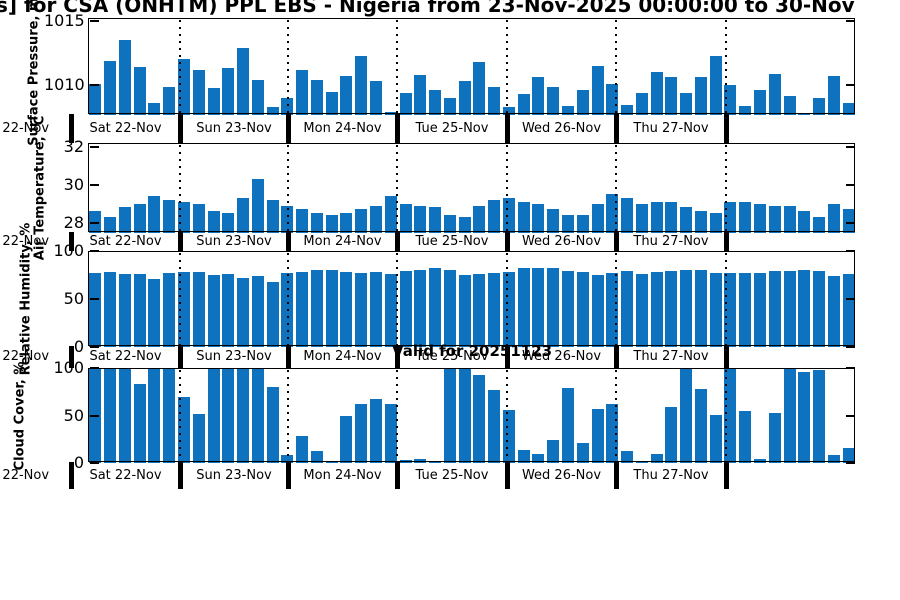 The width and height of the screenshot is (900, 600). What do you see at coordinates (125, 241) in the screenshot?
I see `day-label: Sat 22-Nov` at bounding box center [125, 241].